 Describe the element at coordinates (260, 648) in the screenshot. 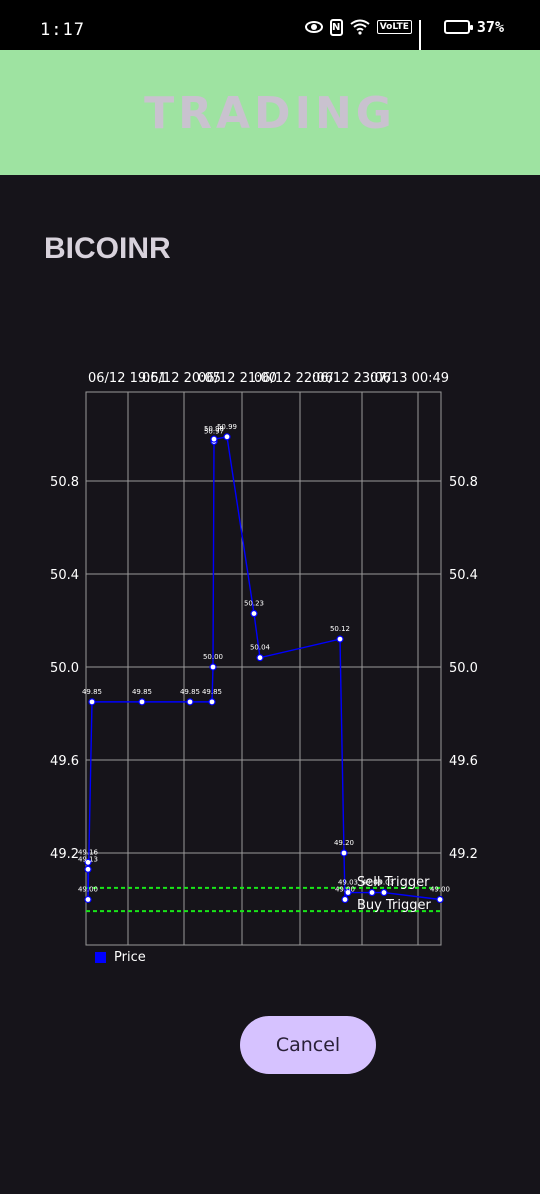

I see `data-point-label: 50.04` at that location.